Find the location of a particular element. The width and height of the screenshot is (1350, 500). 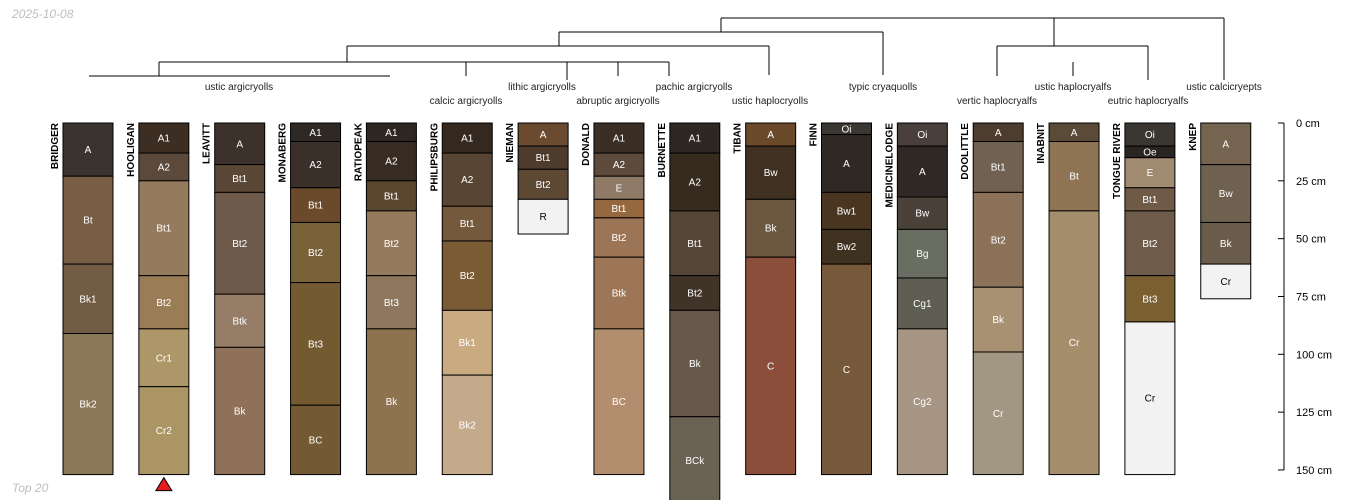

horizon-label: Oi is located at coordinates (922, 135).